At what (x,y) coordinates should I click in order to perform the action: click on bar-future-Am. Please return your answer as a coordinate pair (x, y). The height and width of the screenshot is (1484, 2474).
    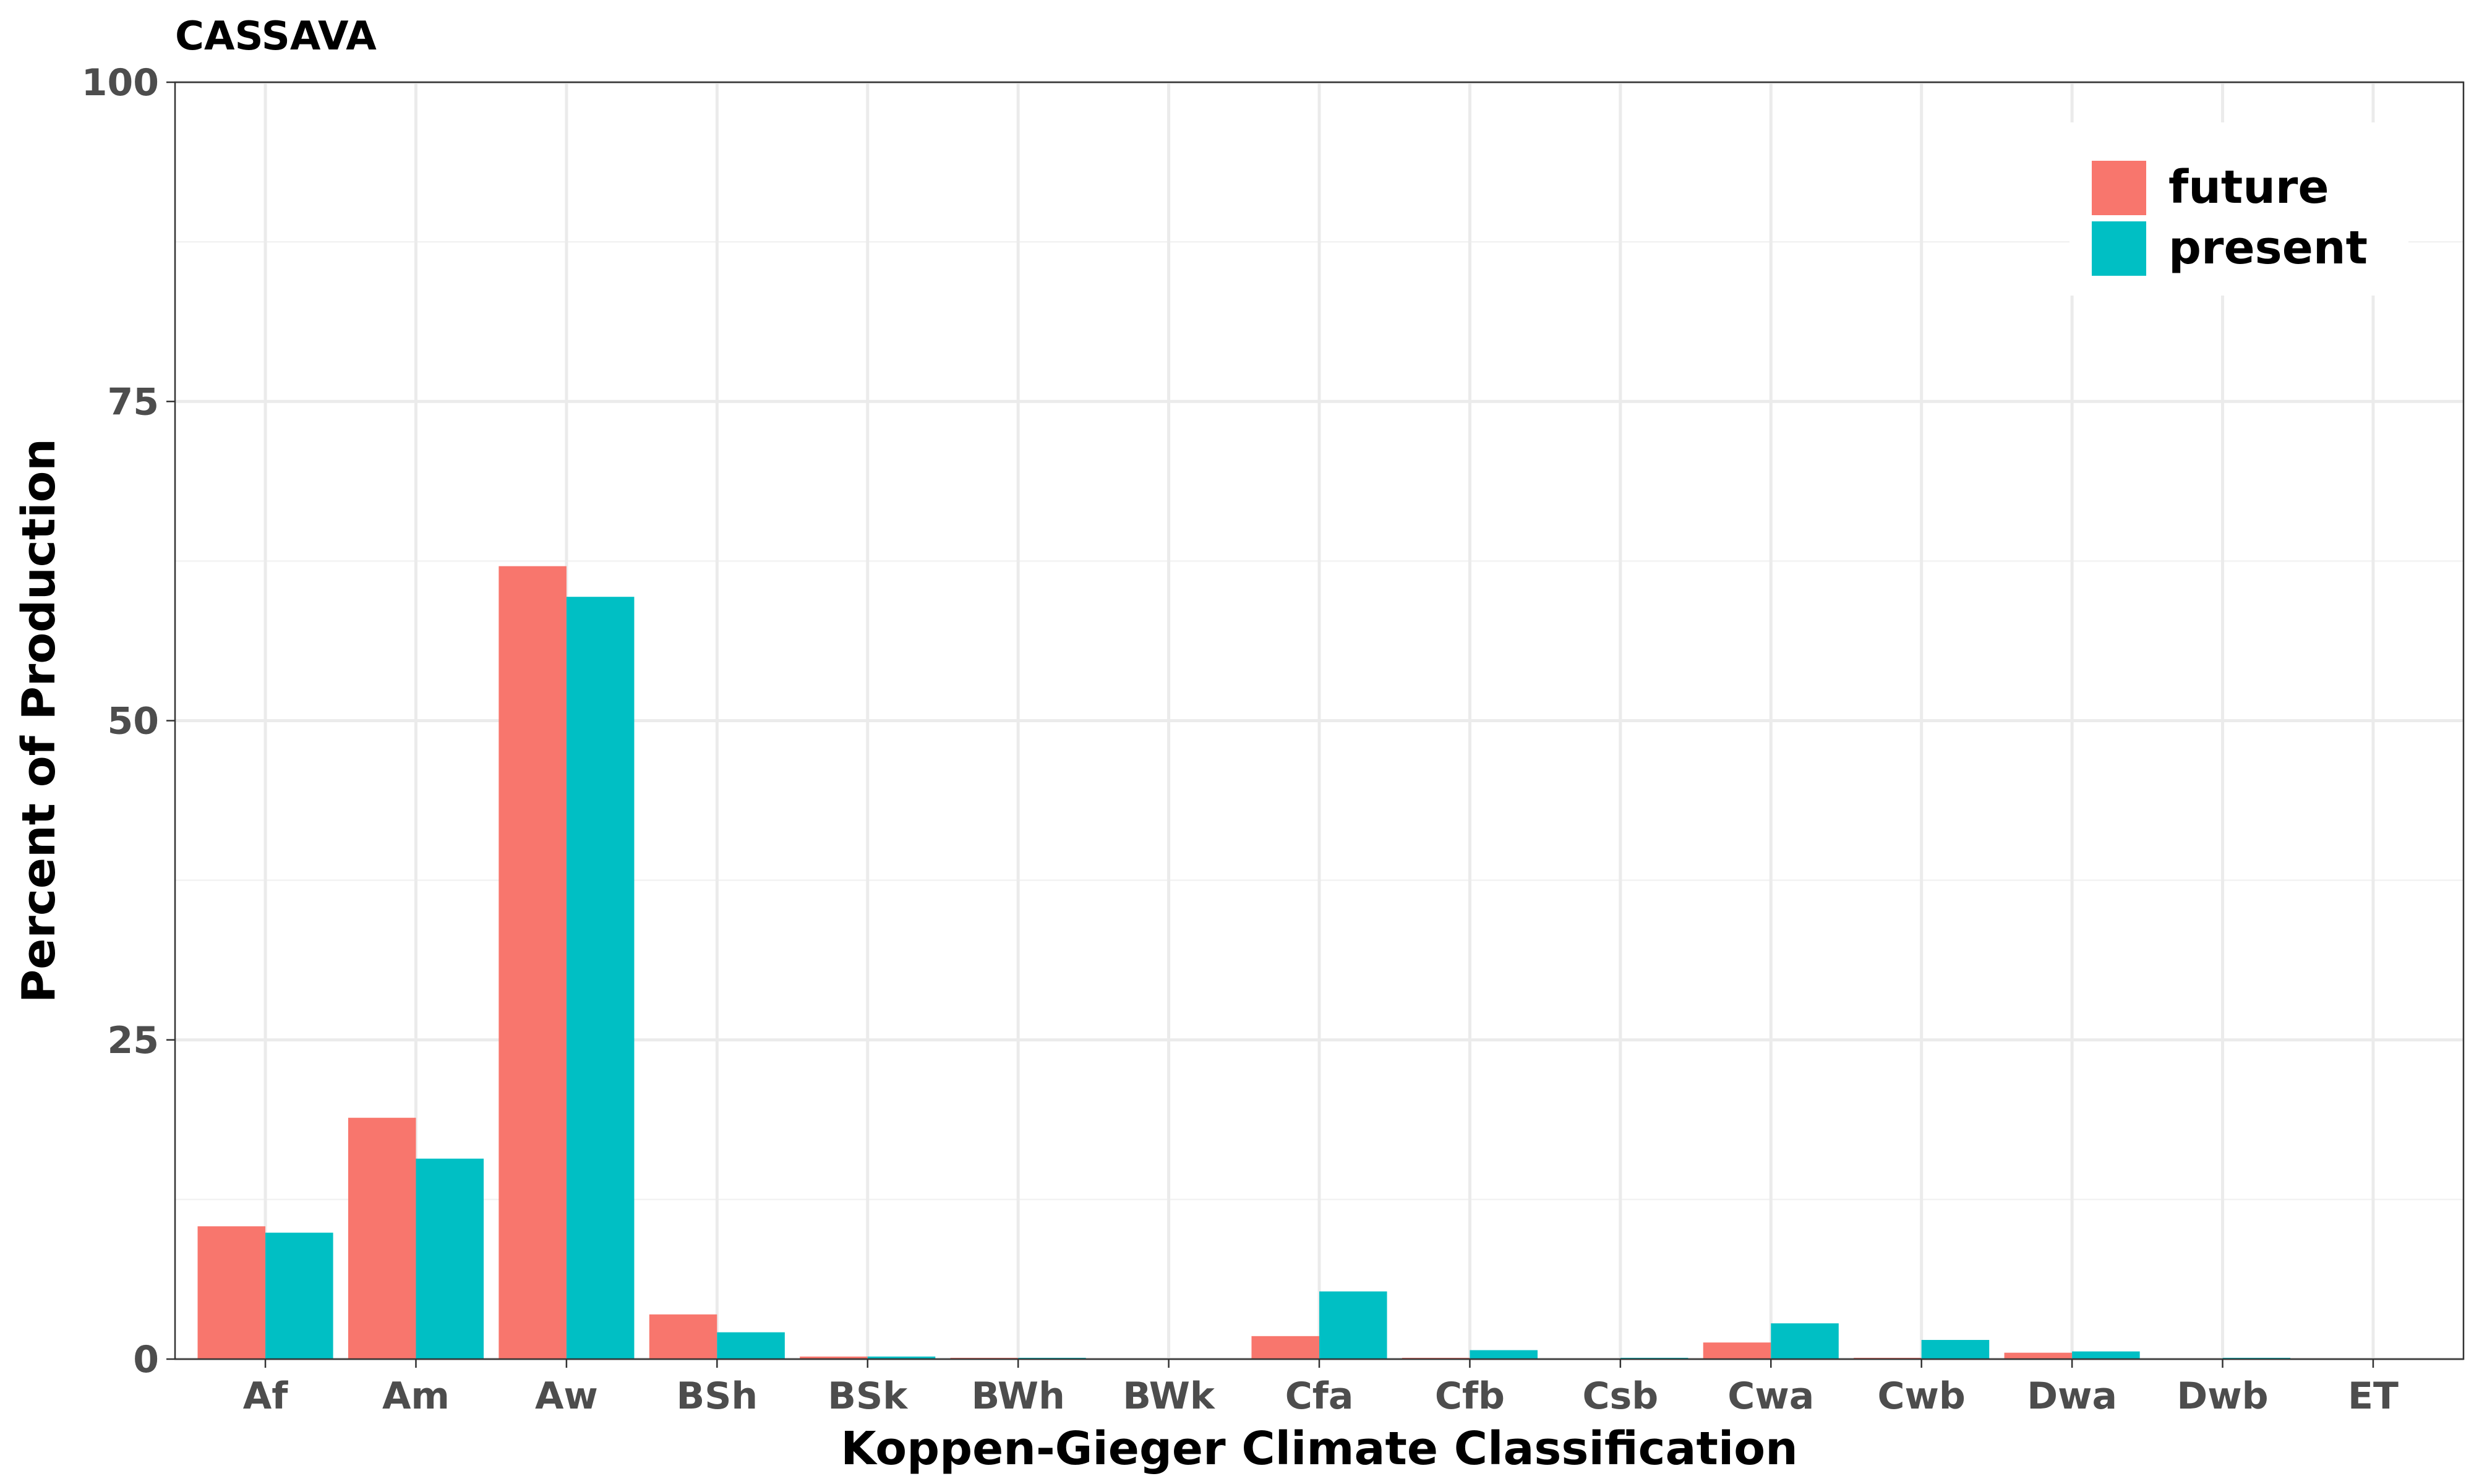
    Looking at the image, I should click on (382, 1238).